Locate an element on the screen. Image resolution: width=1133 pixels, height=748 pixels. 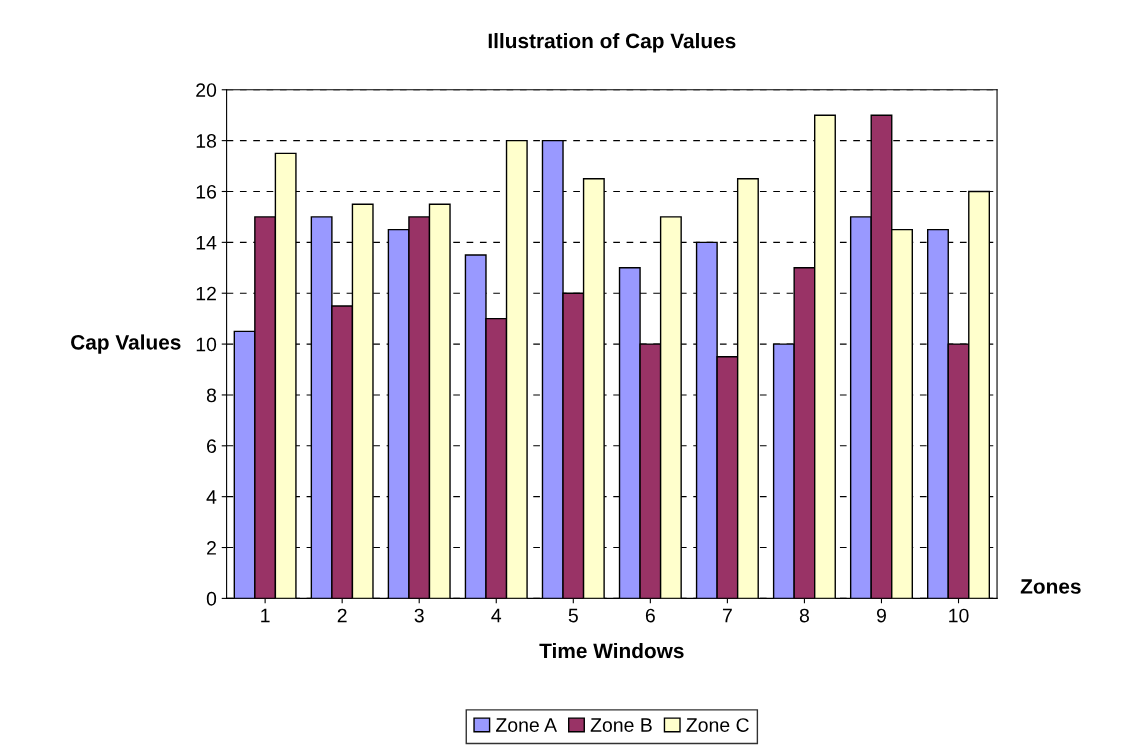
x-tick-label: 2 is located at coordinates (342, 615).